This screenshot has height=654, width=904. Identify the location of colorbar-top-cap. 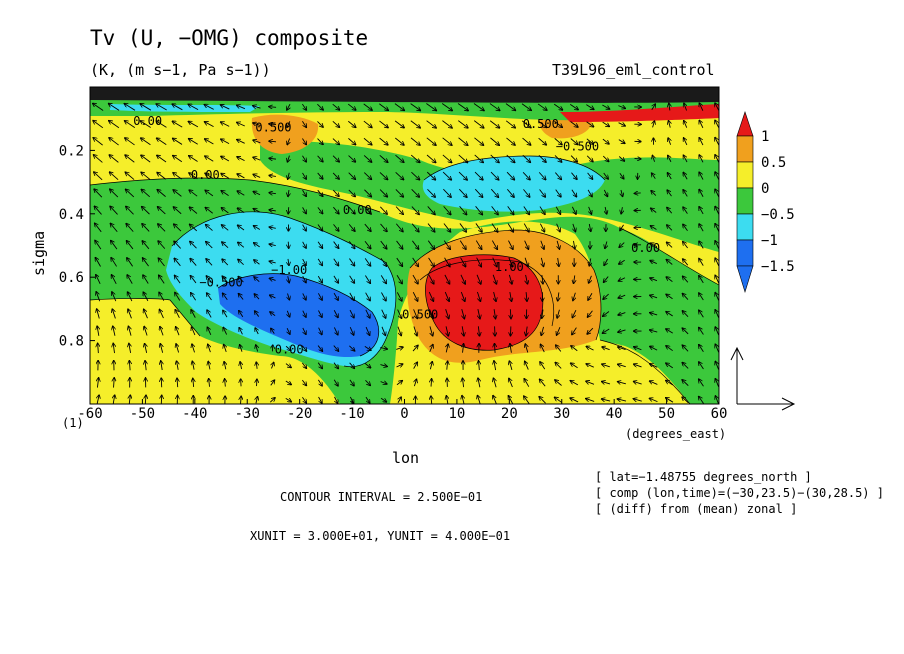
(745, 124).